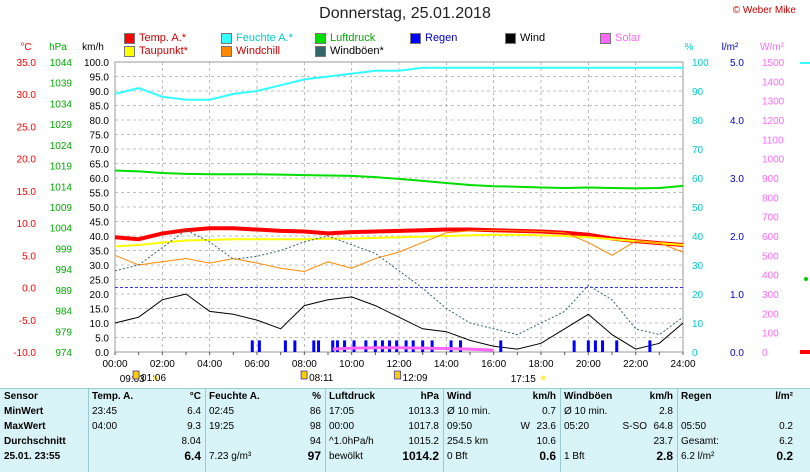 This screenshot has width=810, height=472. I want to click on sun-marker-label: 08:11, so click(321, 378).